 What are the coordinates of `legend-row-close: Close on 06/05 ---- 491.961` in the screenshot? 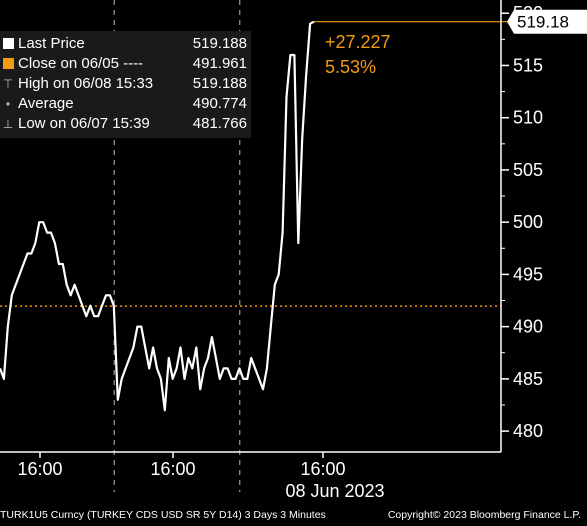 It's located at (125, 64).